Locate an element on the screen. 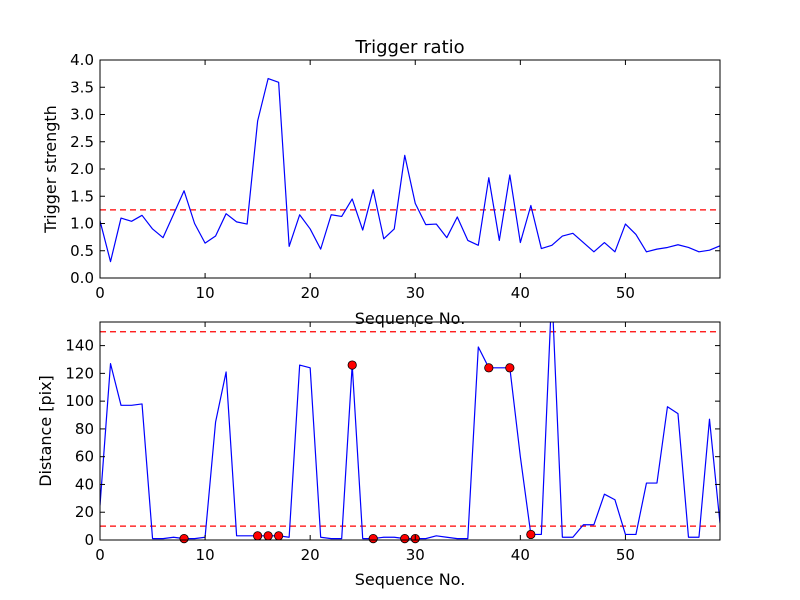 This screenshot has width=800, height=600. y-tick-label: 60 is located at coordinates (84, 457).